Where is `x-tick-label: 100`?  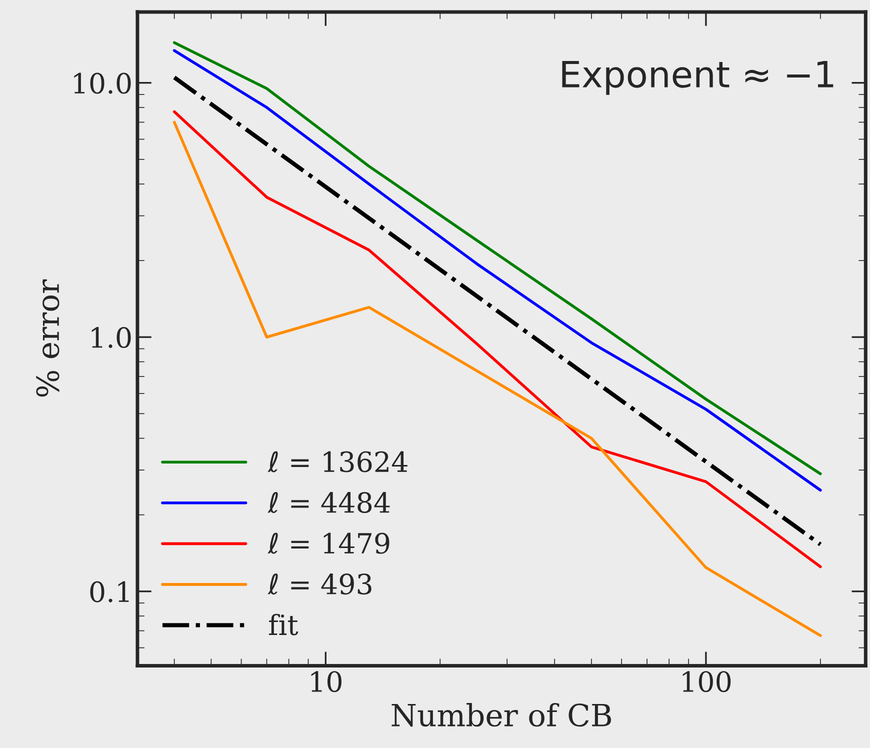 x-tick-label: 100 is located at coordinates (706, 681).